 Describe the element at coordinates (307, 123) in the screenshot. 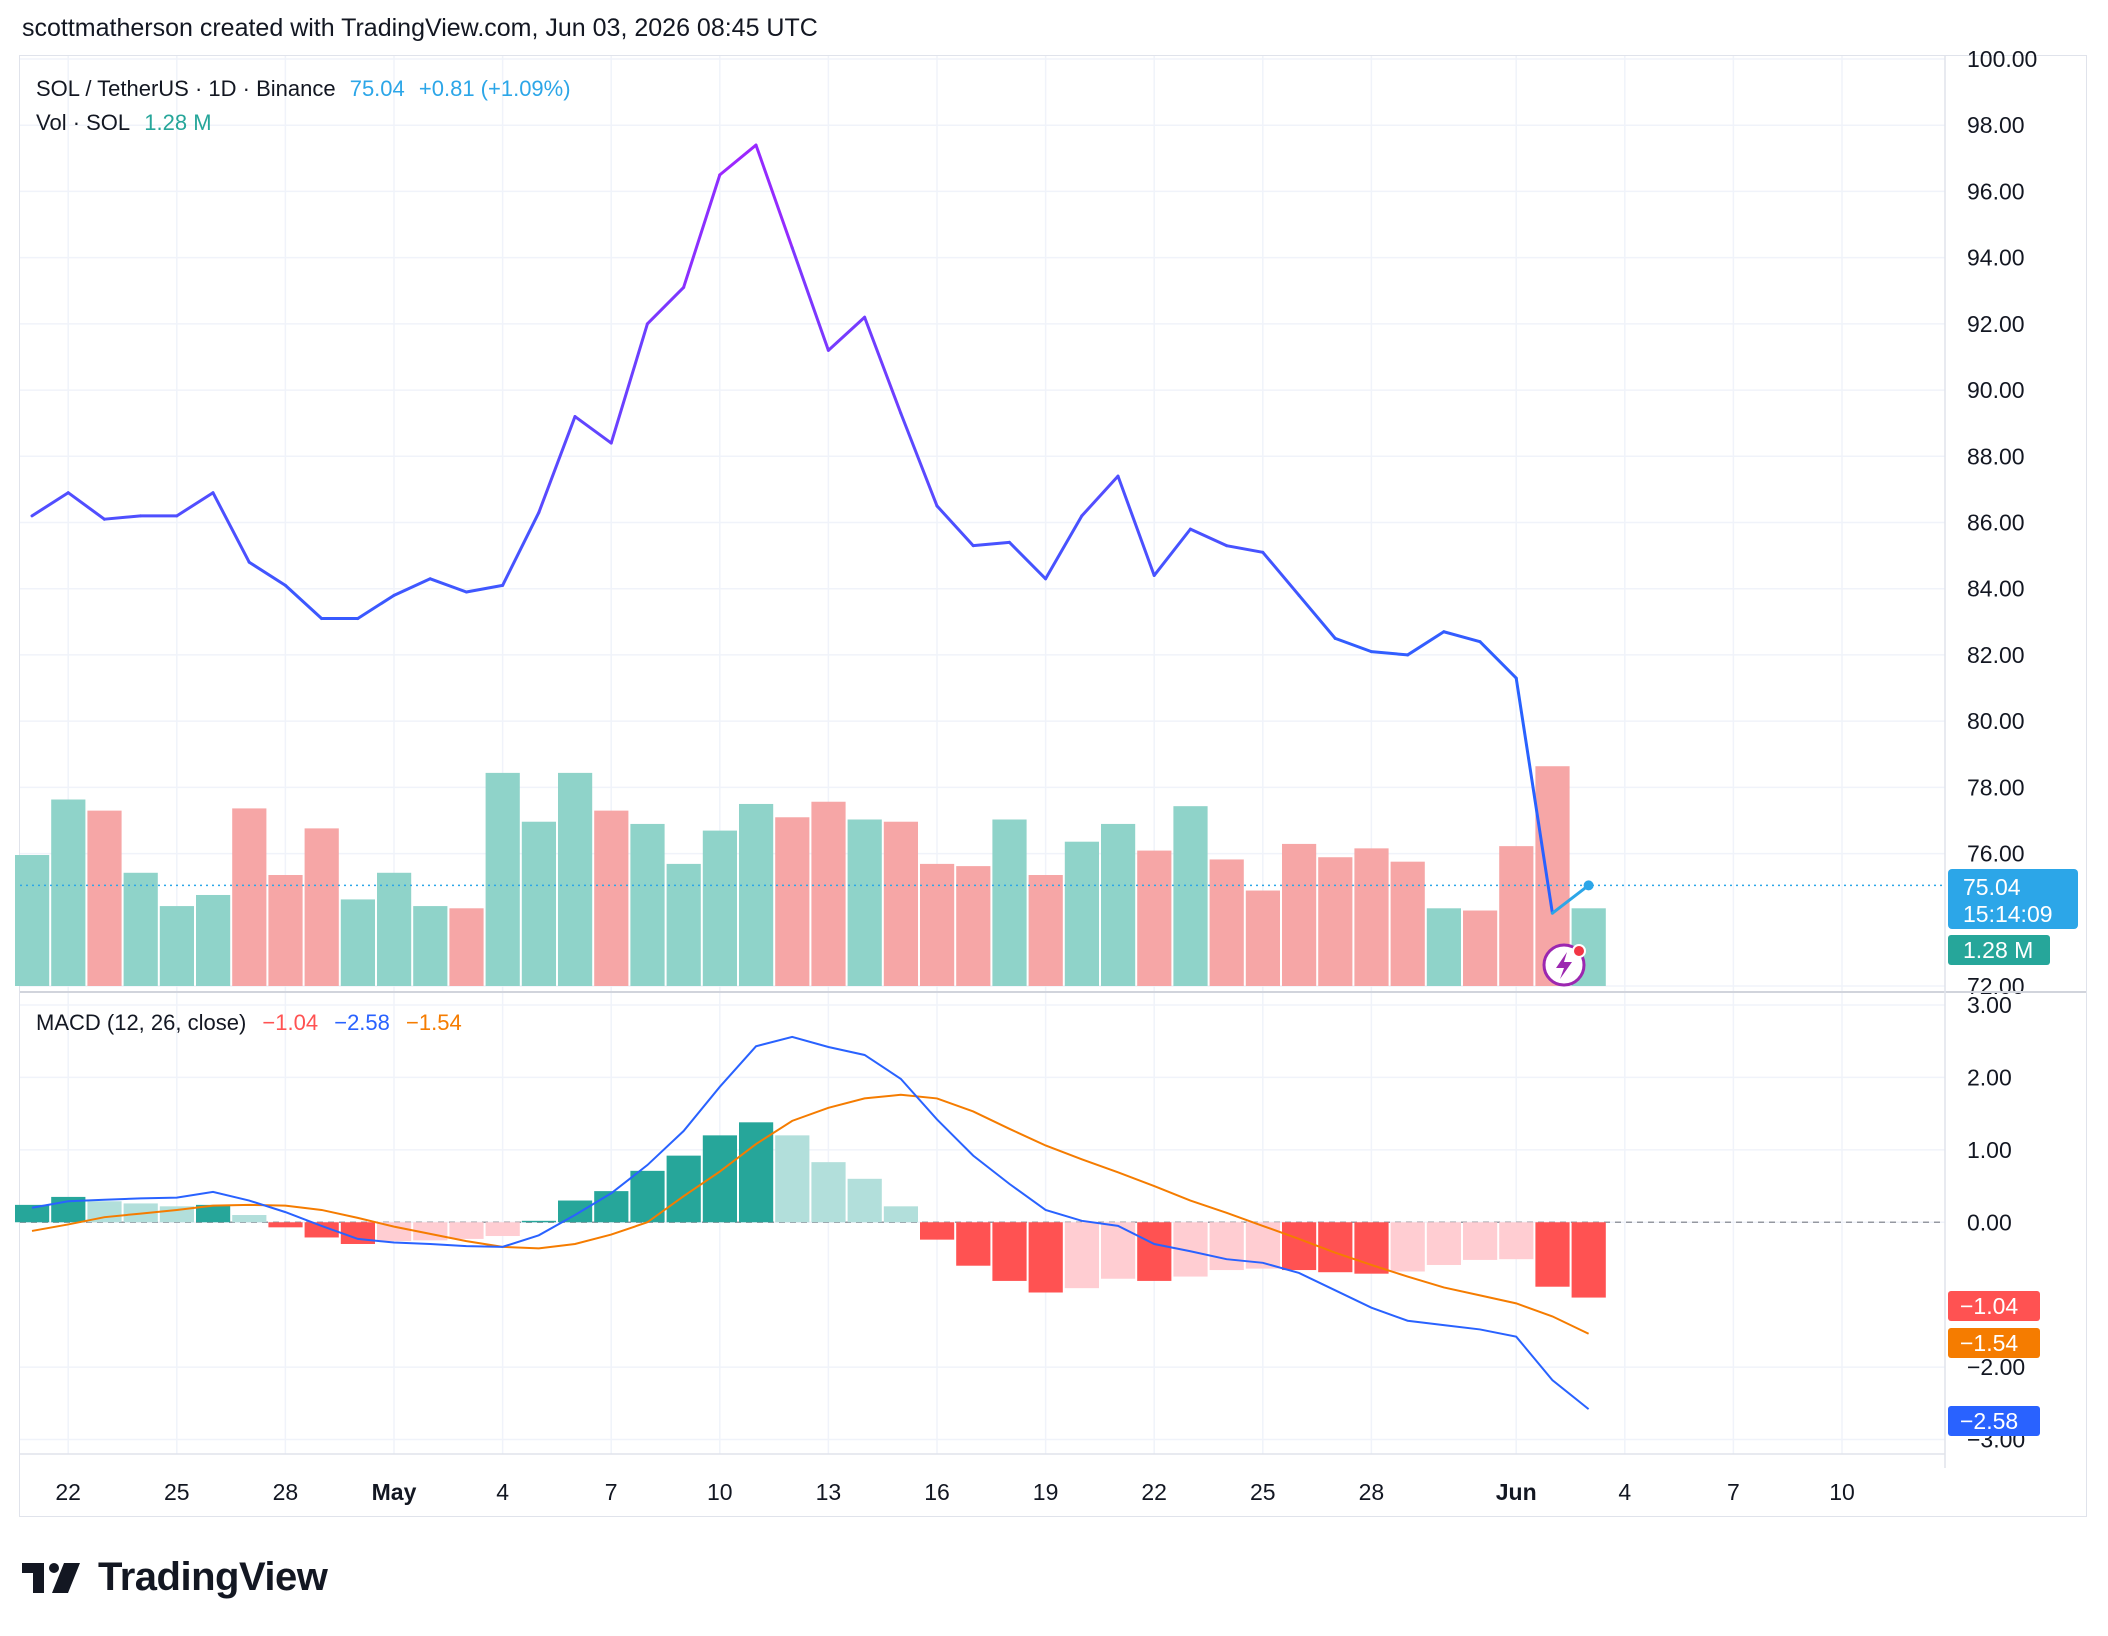

I see `volume-legend-row: Vol · SOL 1.28 M` at that location.